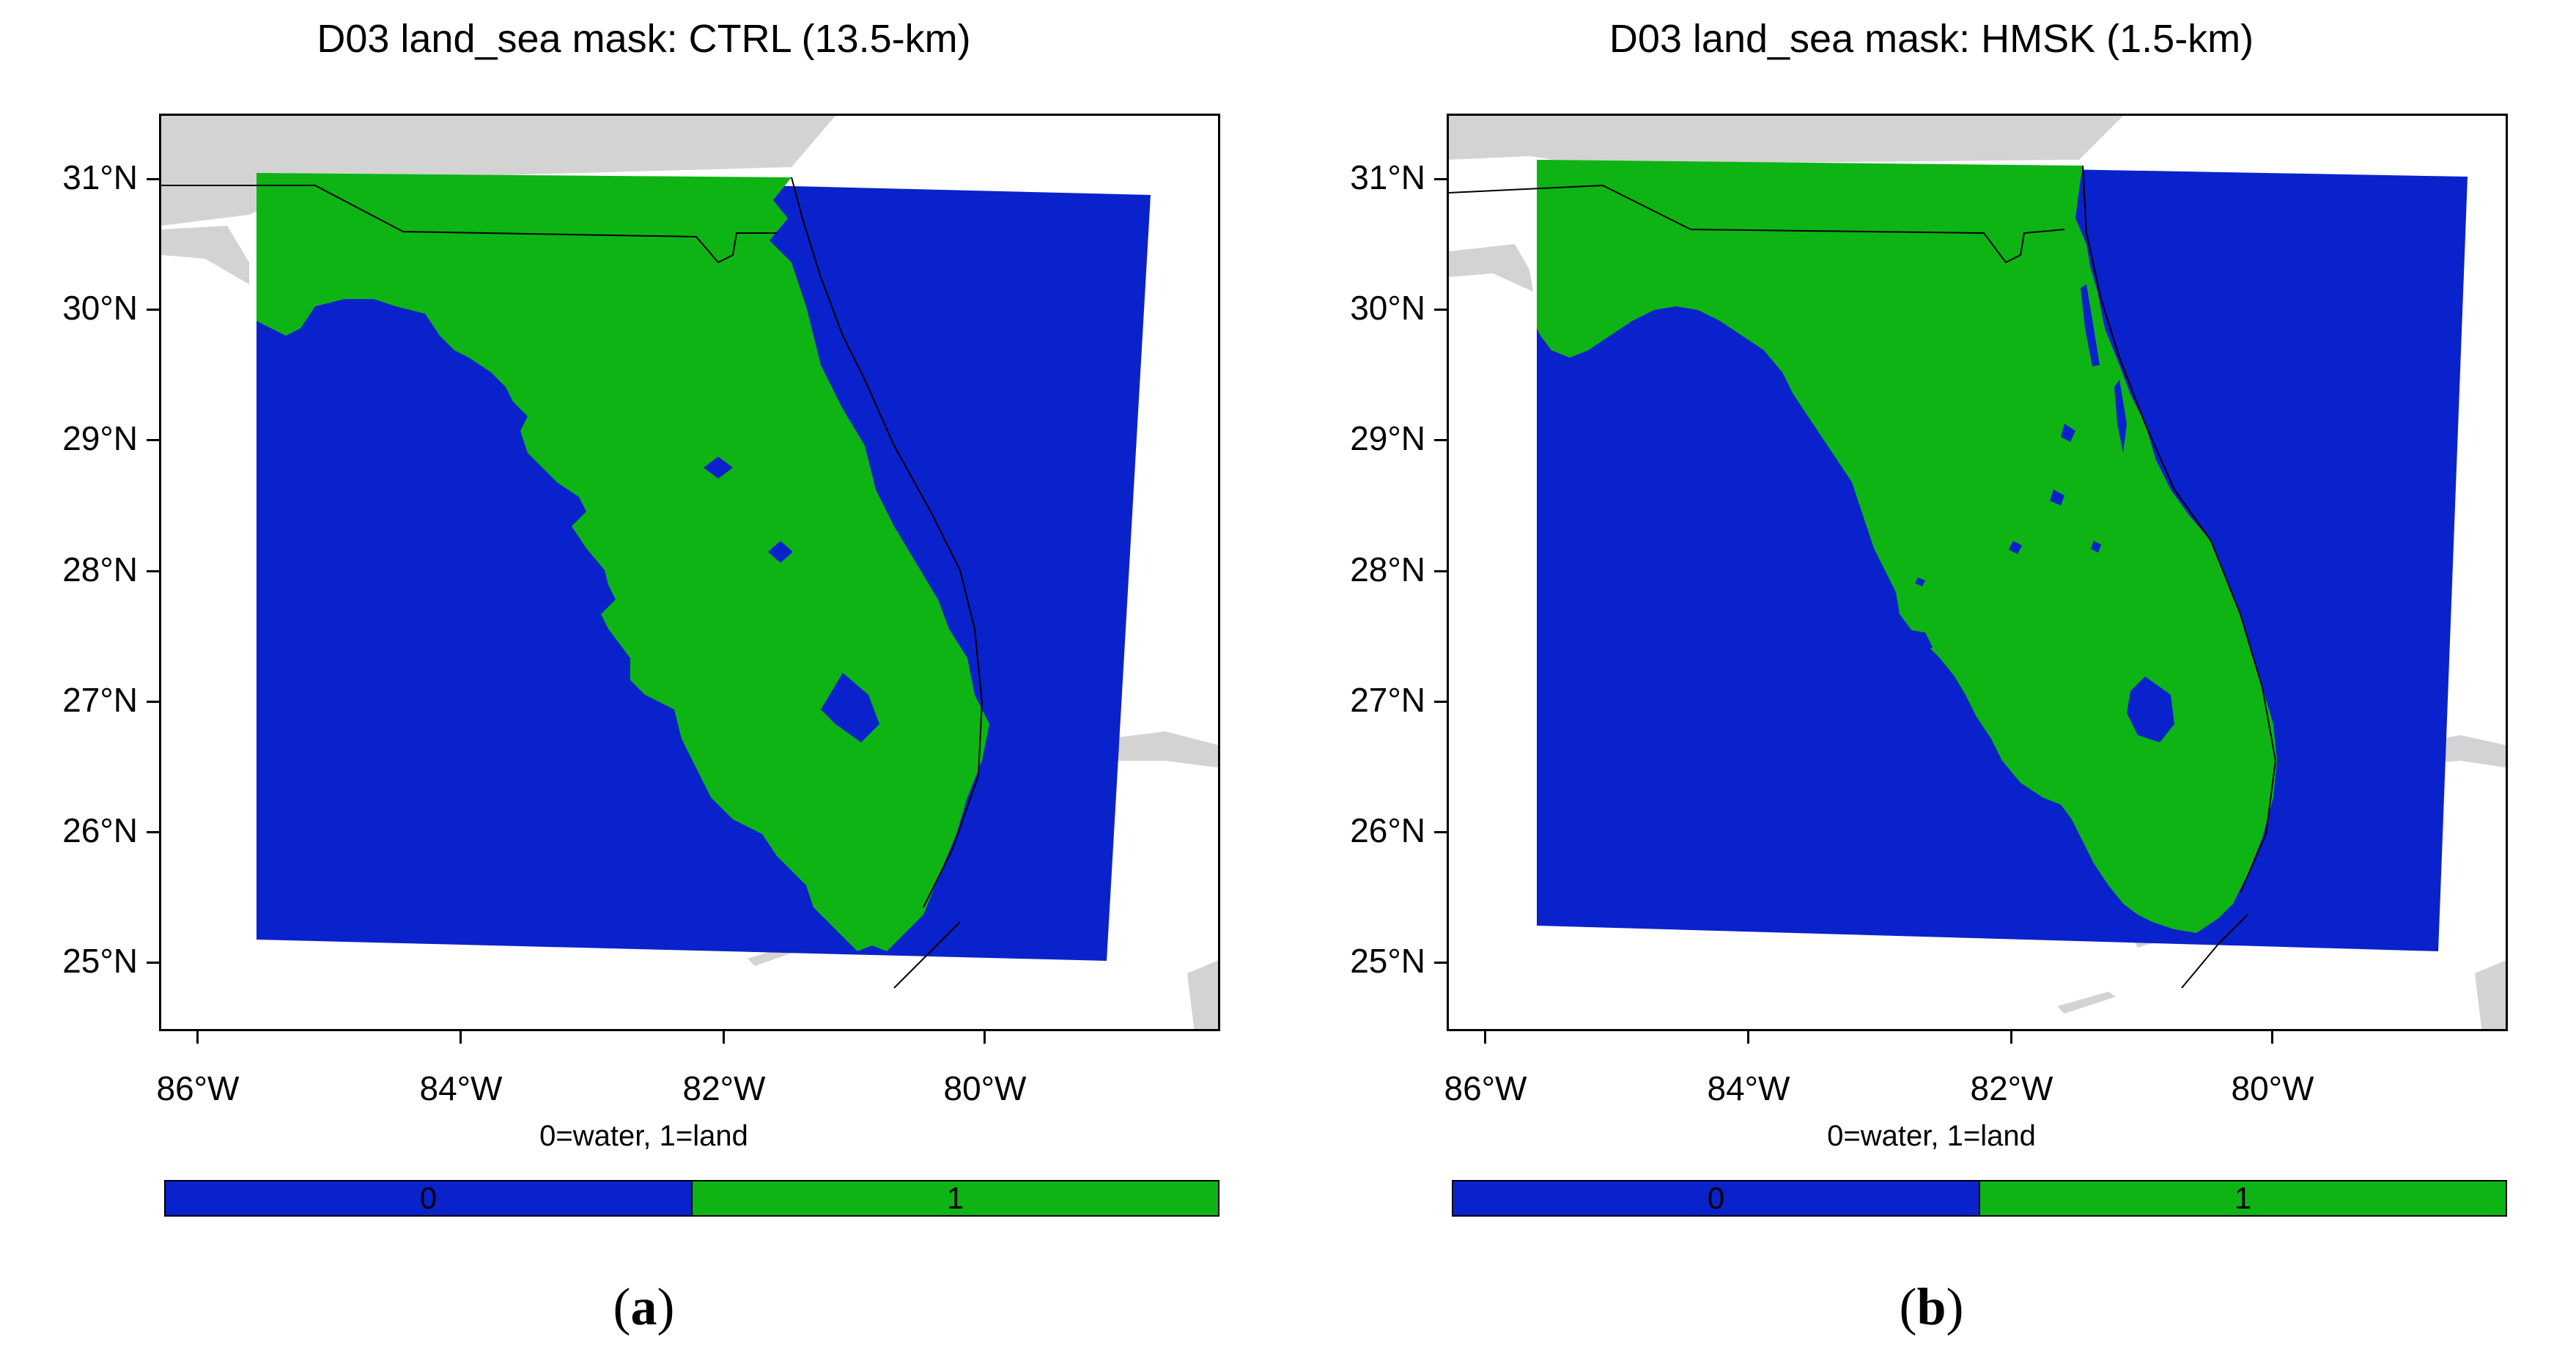  Describe the element at coordinates (1162, 749) in the screenshot. I see `outside-land-east` at that location.